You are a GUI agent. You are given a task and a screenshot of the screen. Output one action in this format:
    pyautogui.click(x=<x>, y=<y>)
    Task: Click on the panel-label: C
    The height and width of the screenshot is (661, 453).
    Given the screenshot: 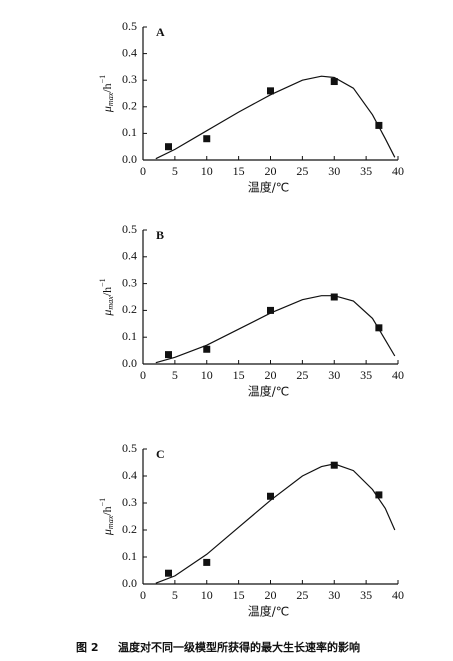 What is the action you would take?
    pyautogui.click(x=160, y=454)
    